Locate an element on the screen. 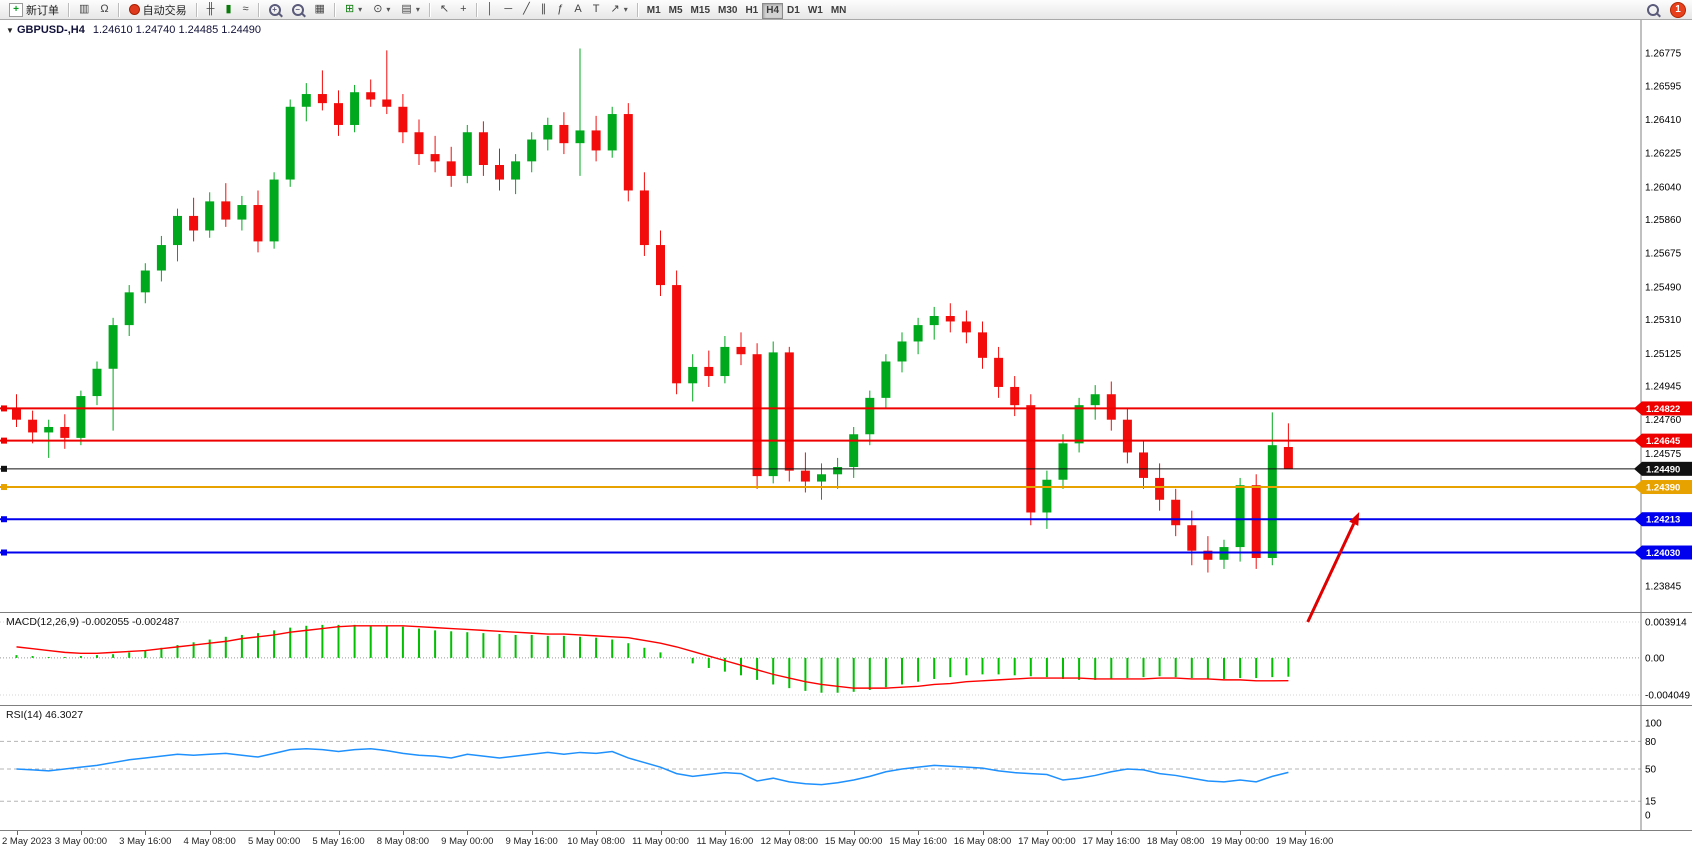  price-axis-label: 1.25125 is located at coordinates (1663, 354).